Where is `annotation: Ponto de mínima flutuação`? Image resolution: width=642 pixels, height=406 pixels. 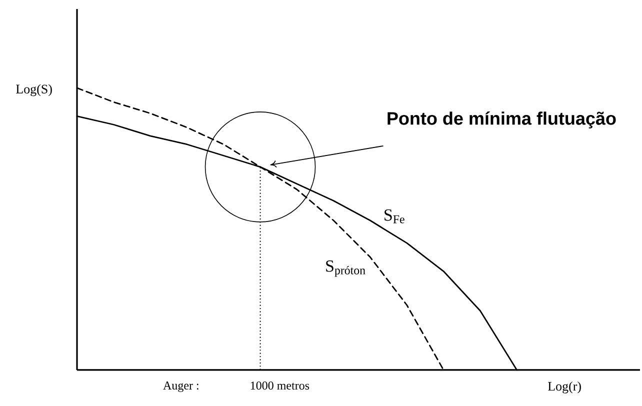 annotation: Ponto de mínima flutuação is located at coordinates (502, 119).